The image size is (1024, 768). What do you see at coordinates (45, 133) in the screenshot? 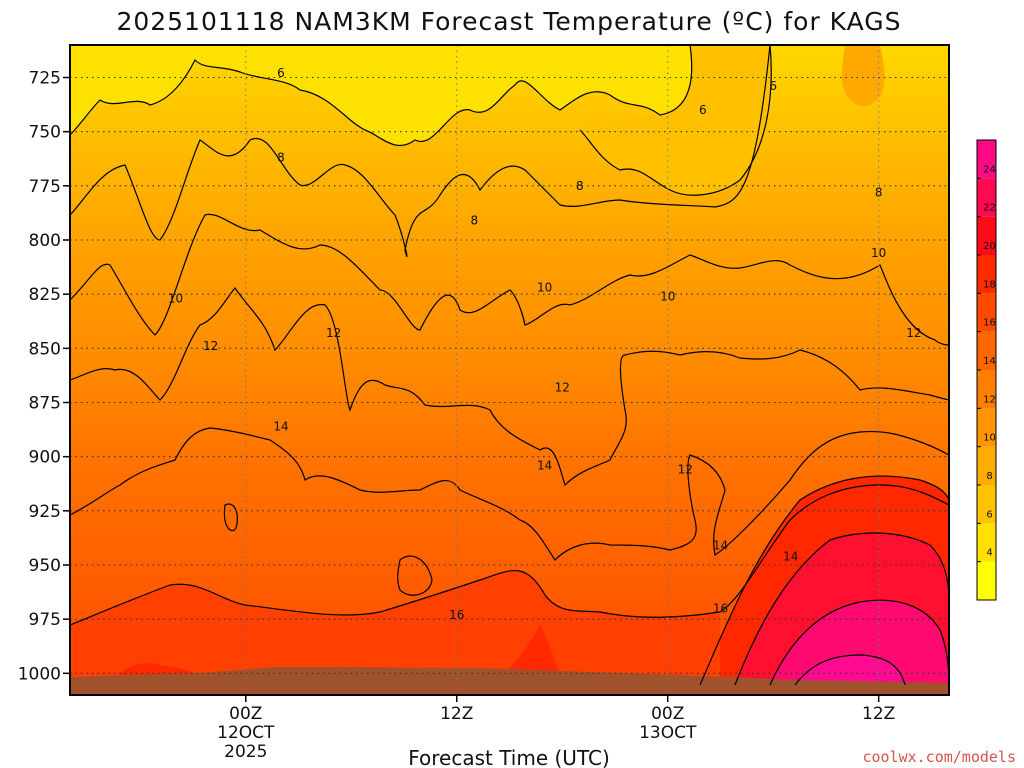
I see `y-tick-label-750: 750` at bounding box center [45, 133].